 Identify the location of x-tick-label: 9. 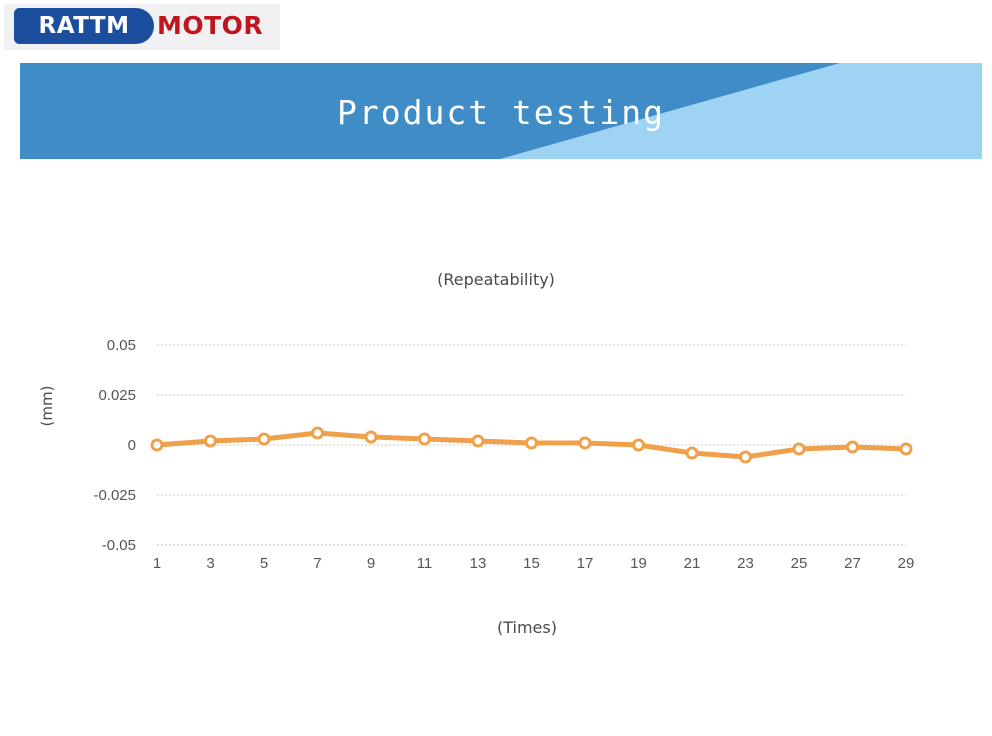
(371, 563).